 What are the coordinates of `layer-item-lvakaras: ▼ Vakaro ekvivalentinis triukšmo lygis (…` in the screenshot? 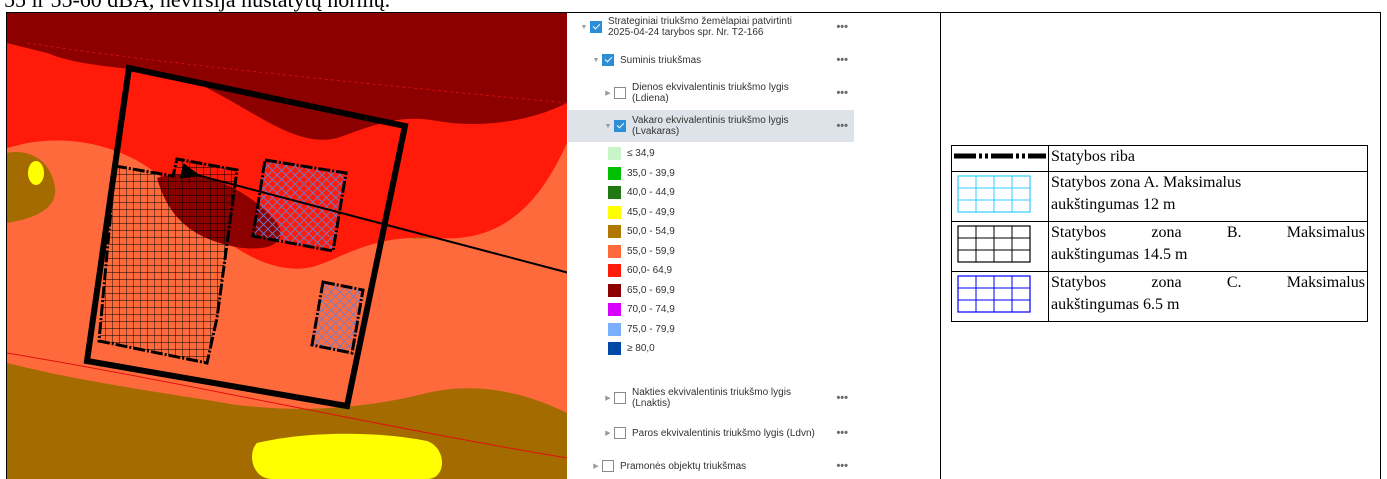 It's located at (711, 126).